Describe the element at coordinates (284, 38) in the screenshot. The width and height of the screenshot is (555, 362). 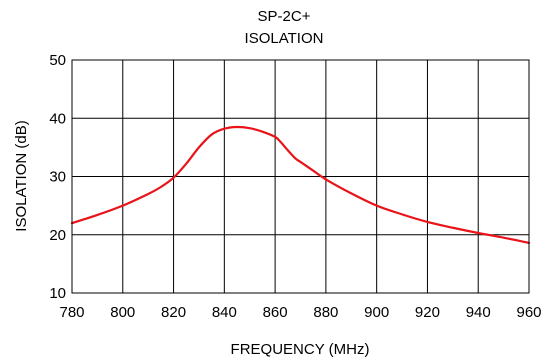
I see `chart-subtitle: ISOLATION` at that location.